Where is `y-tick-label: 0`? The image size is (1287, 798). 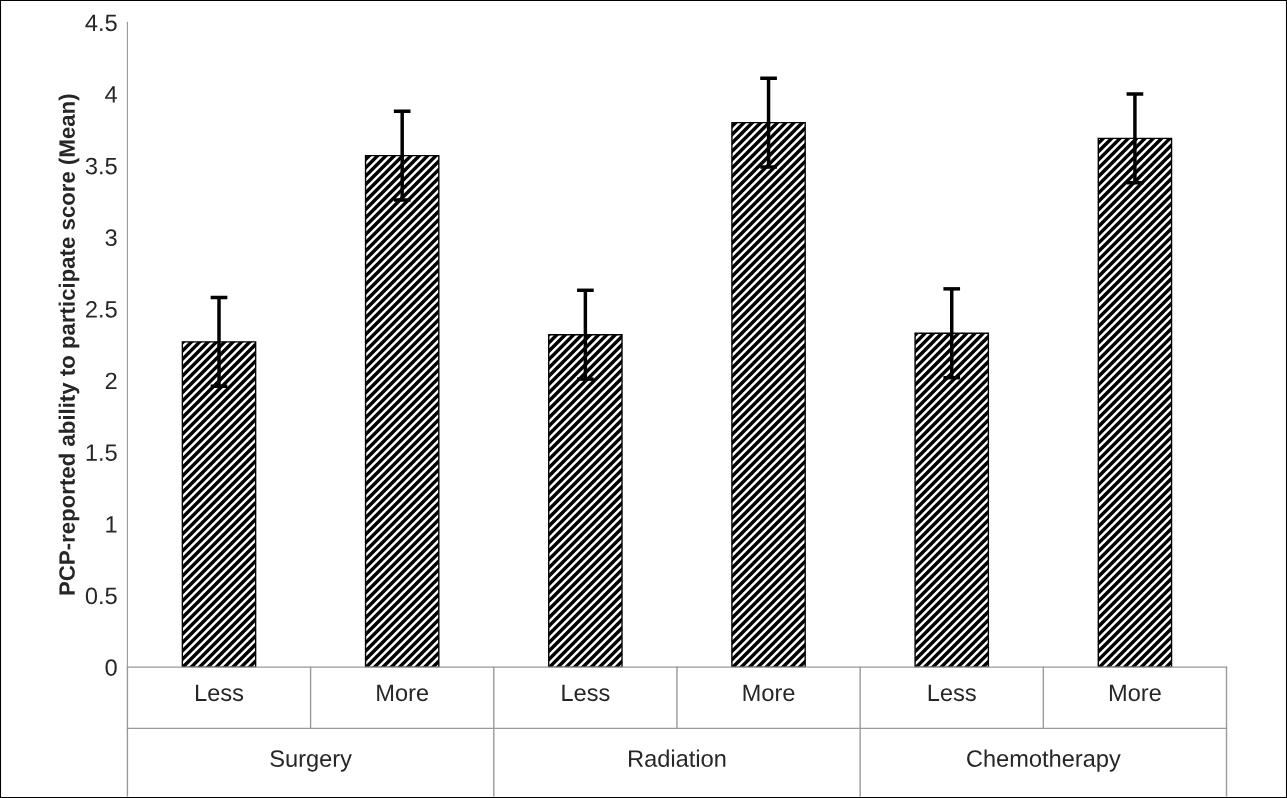
y-tick-label: 0 is located at coordinates (111, 667).